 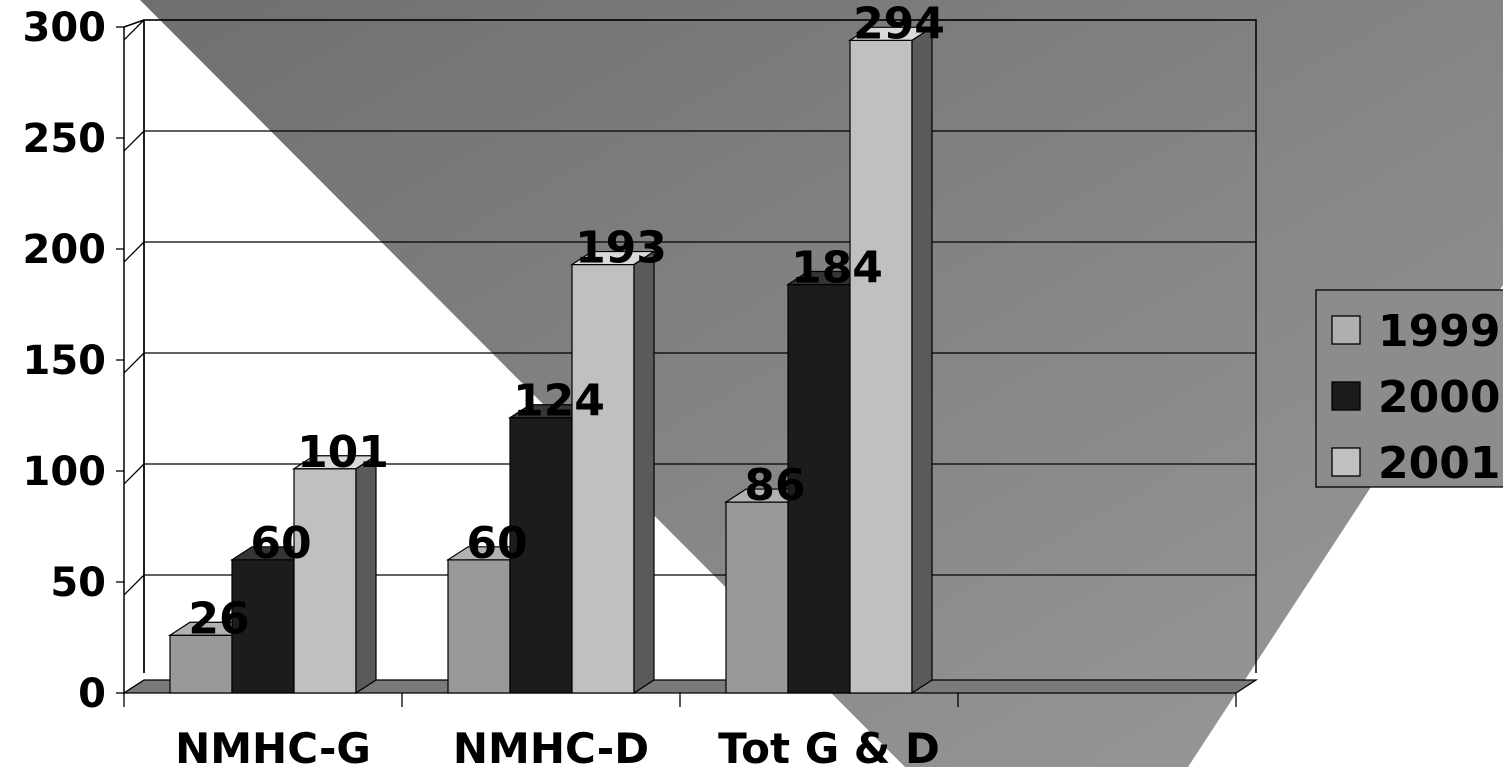 I want to click on y-axis-tick-labels: 0 50 100 150 200 250 300, so click(x=65, y=361).